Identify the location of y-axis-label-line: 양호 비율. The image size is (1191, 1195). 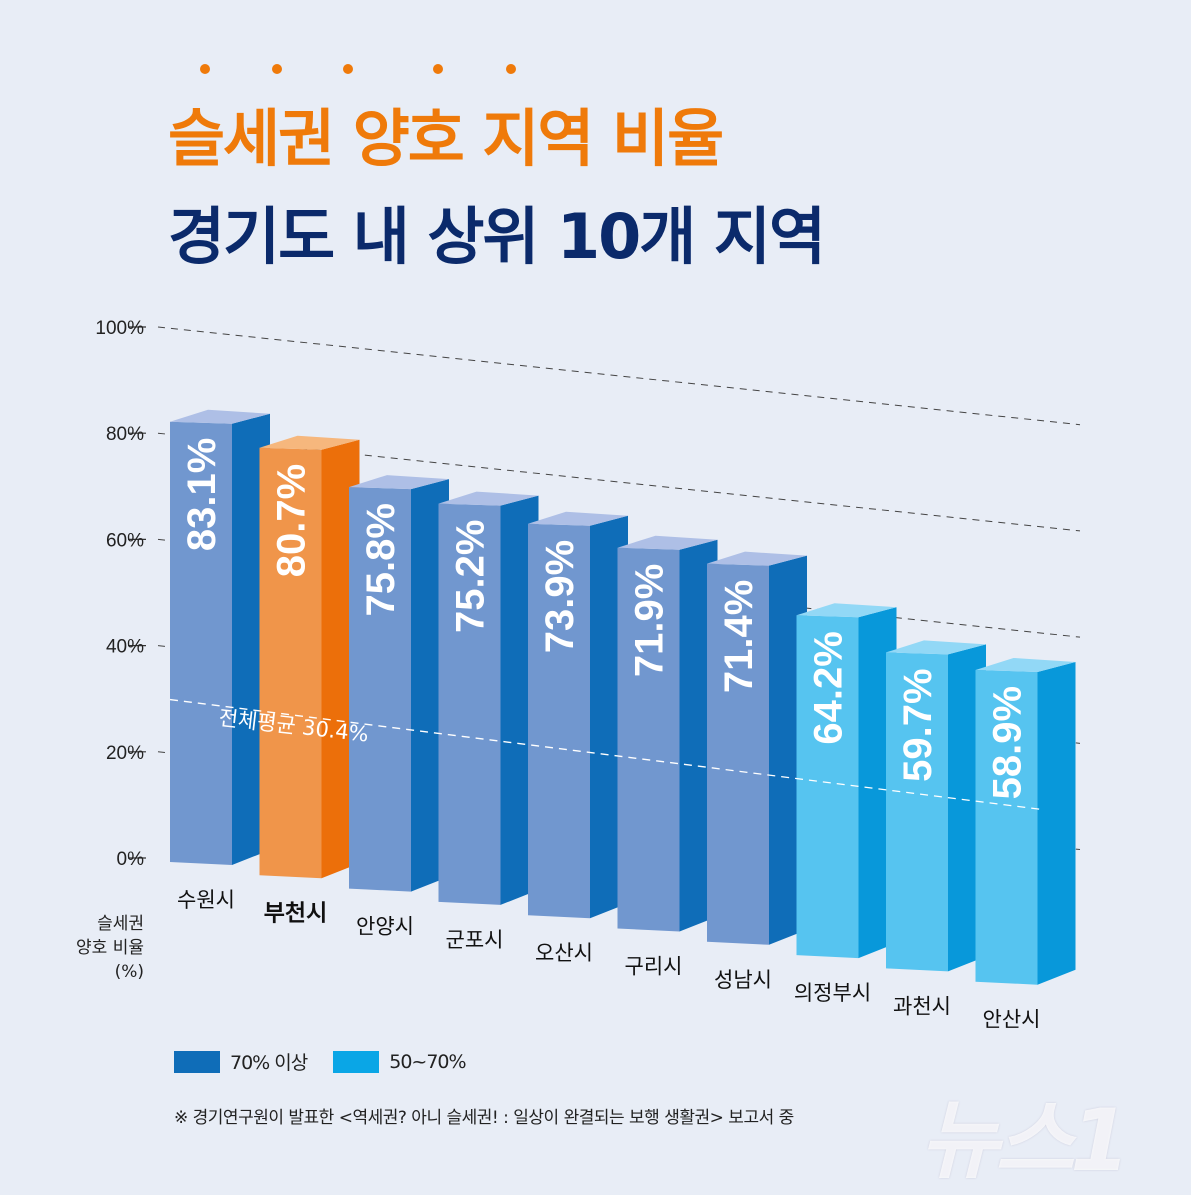
(110, 948).